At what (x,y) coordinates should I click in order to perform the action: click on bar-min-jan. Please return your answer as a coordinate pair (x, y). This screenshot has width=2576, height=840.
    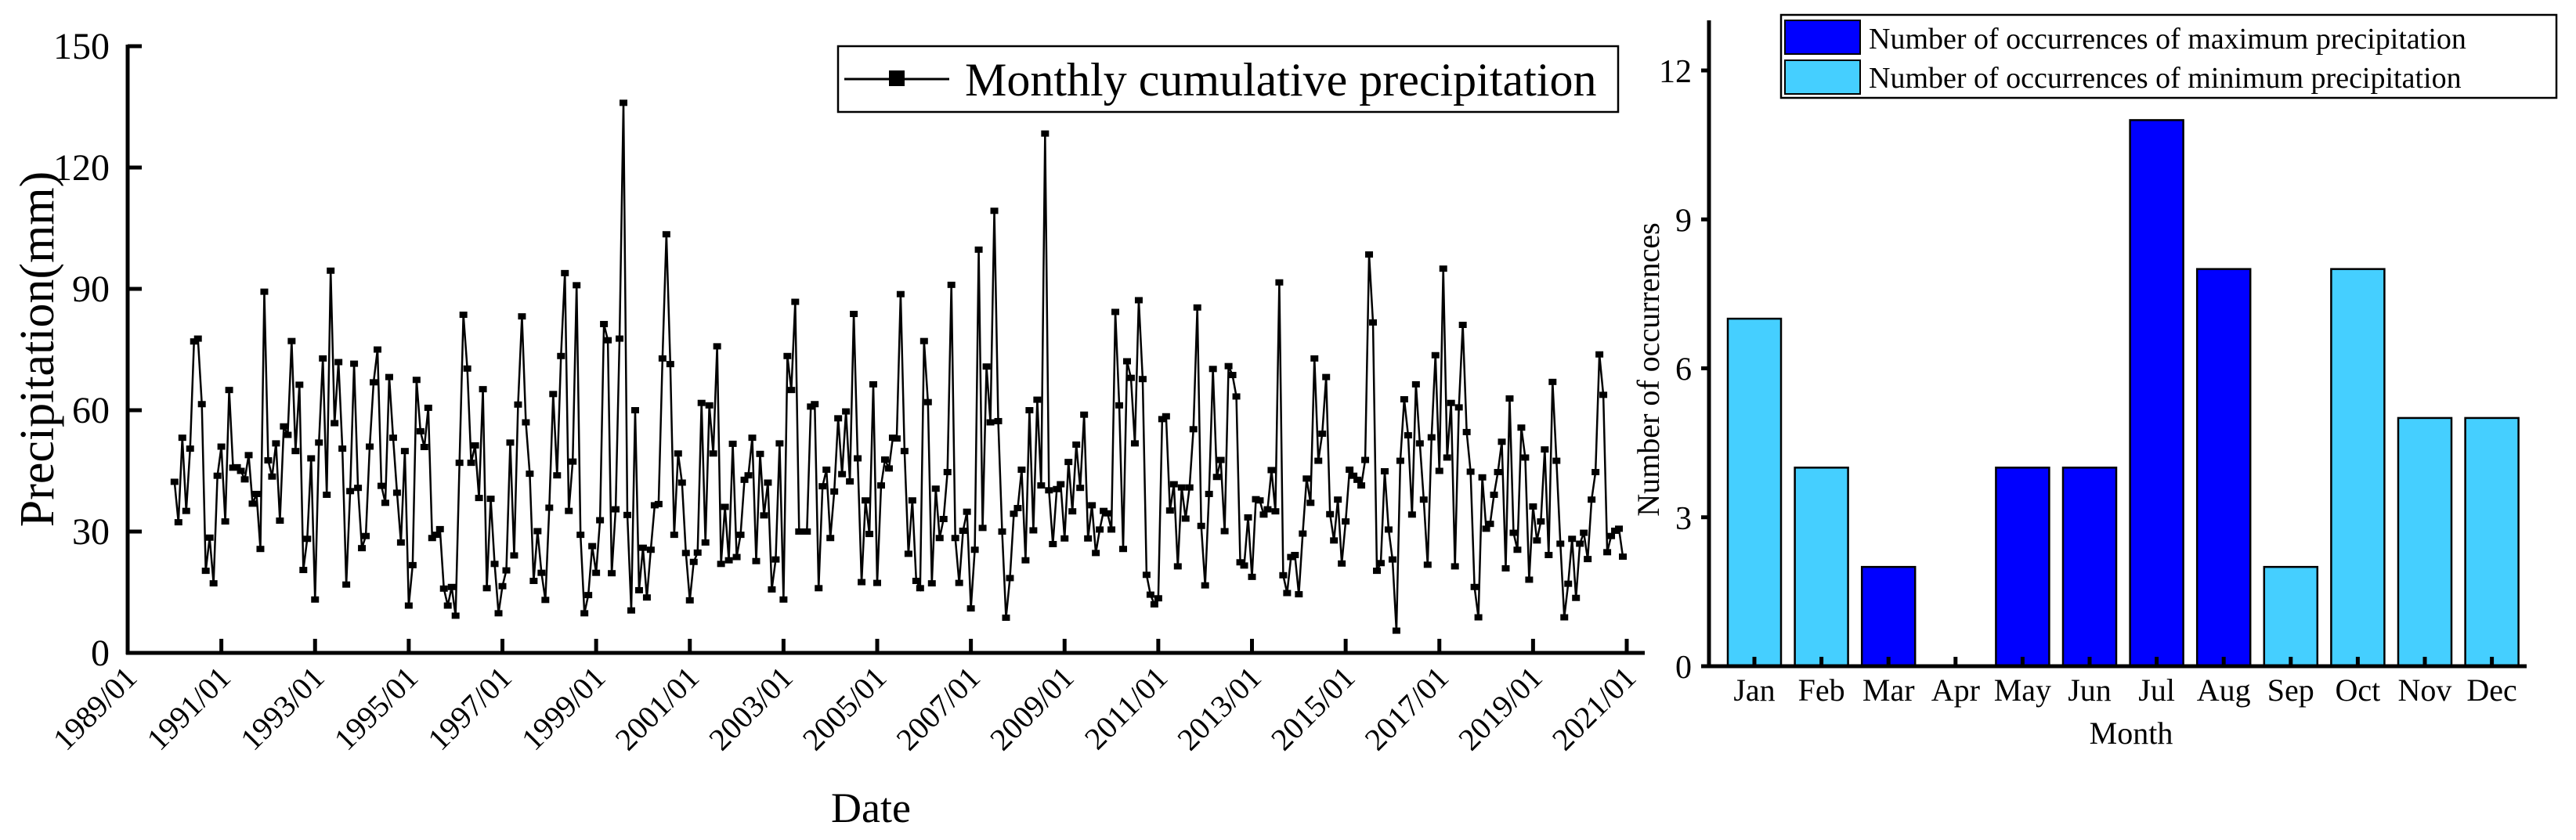
    Looking at the image, I should click on (1754, 492).